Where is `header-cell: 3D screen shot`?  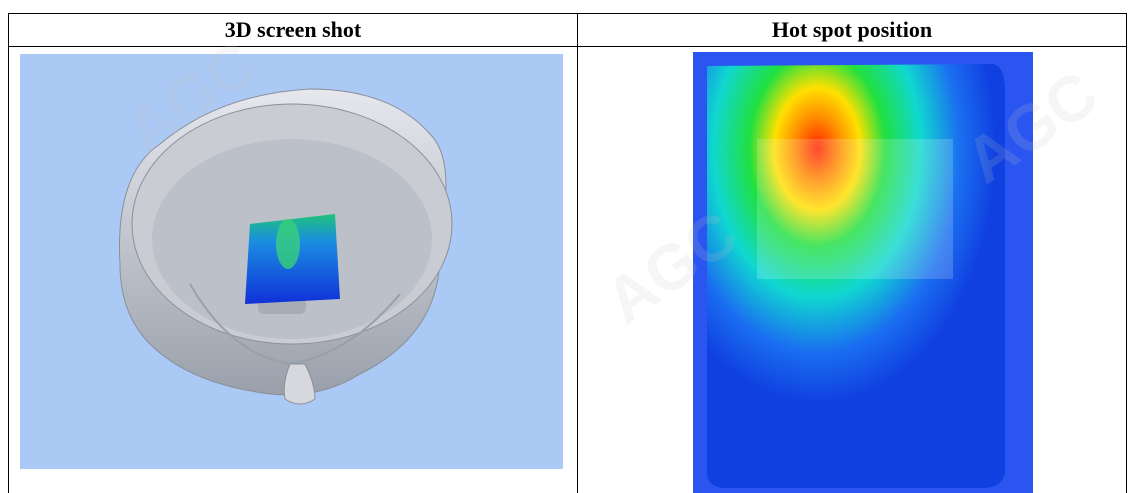
header-cell: 3D screen shot is located at coordinates (293, 29).